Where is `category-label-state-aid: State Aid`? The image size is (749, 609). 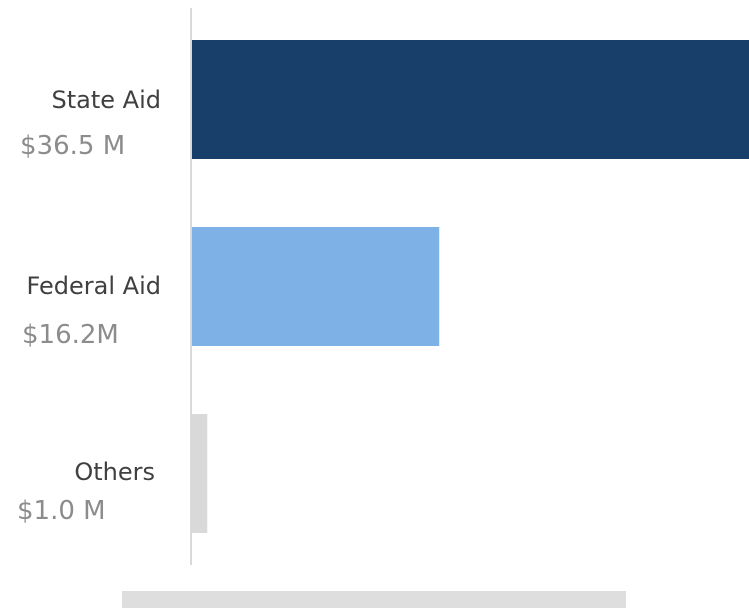
category-label-state-aid: State Aid is located at coordinates (106, 100).